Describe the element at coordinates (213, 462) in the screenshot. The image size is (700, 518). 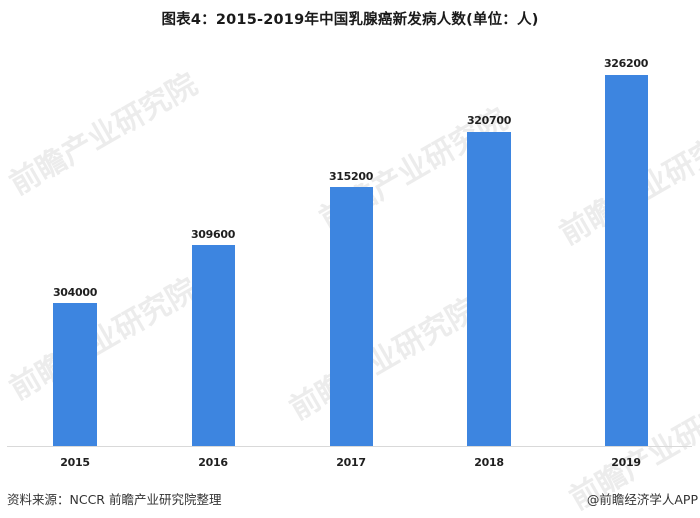
I see `x-tick-2016: 2016` at that location.